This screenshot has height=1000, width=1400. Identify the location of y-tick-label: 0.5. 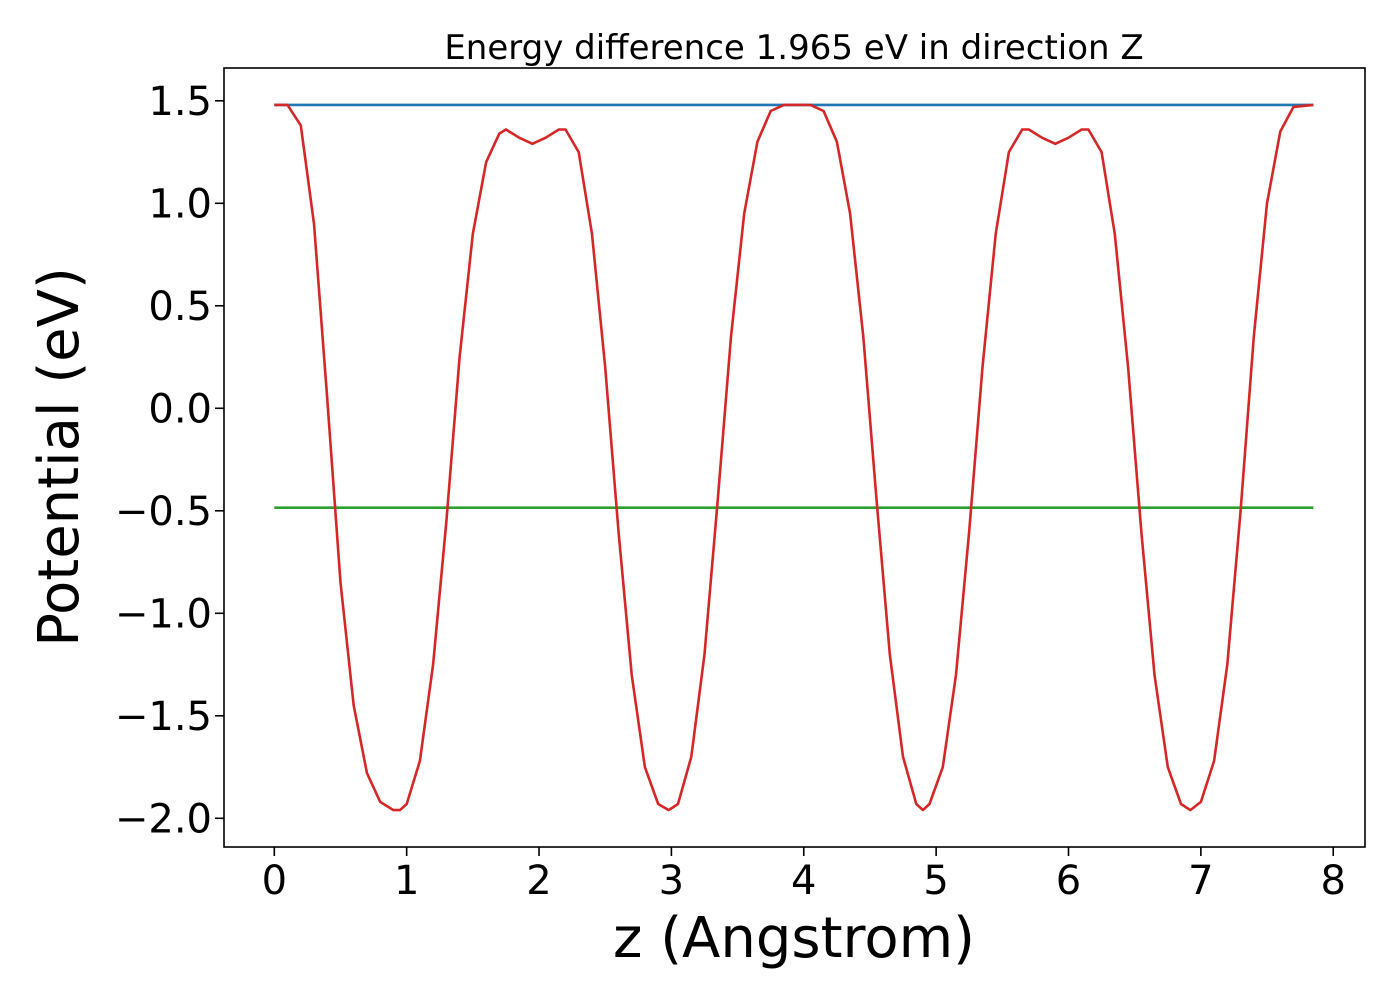
(180, 307).